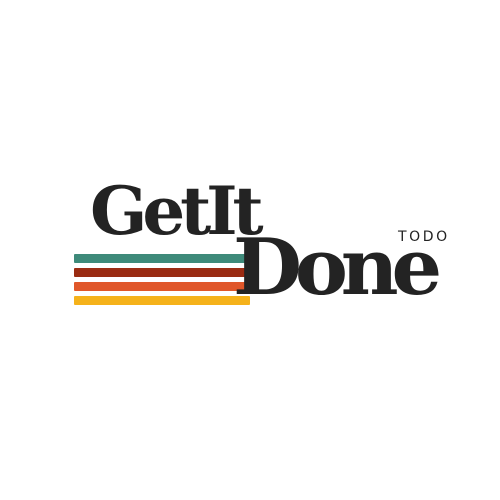 The height and width of the screenshot is (500, 500). I want to click on logo-word-done: Done, so click(337, 267).